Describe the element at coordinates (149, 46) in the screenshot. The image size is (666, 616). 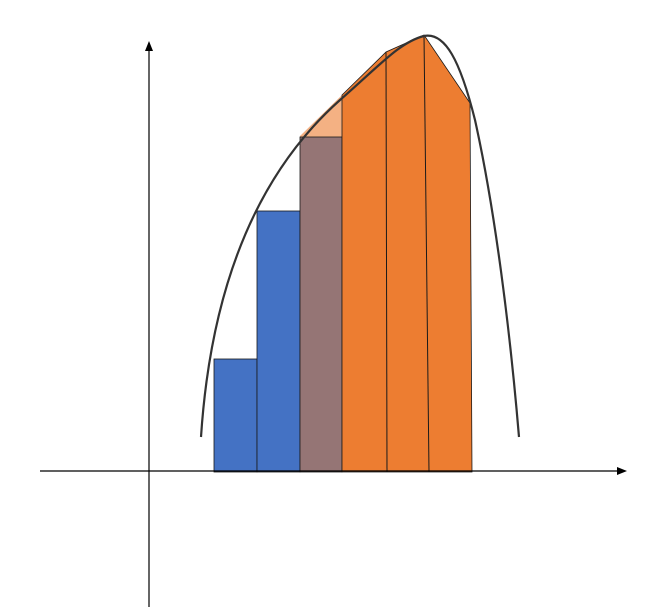
I see `y-axis-arrowhead` at that location.